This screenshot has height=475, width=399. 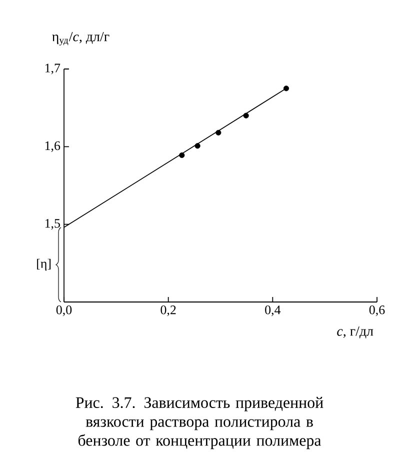 What do you see at coordinates (273, 311) in the screenshot?
I see `x-tick-label: 0,4` at bounding box center [273, 311].